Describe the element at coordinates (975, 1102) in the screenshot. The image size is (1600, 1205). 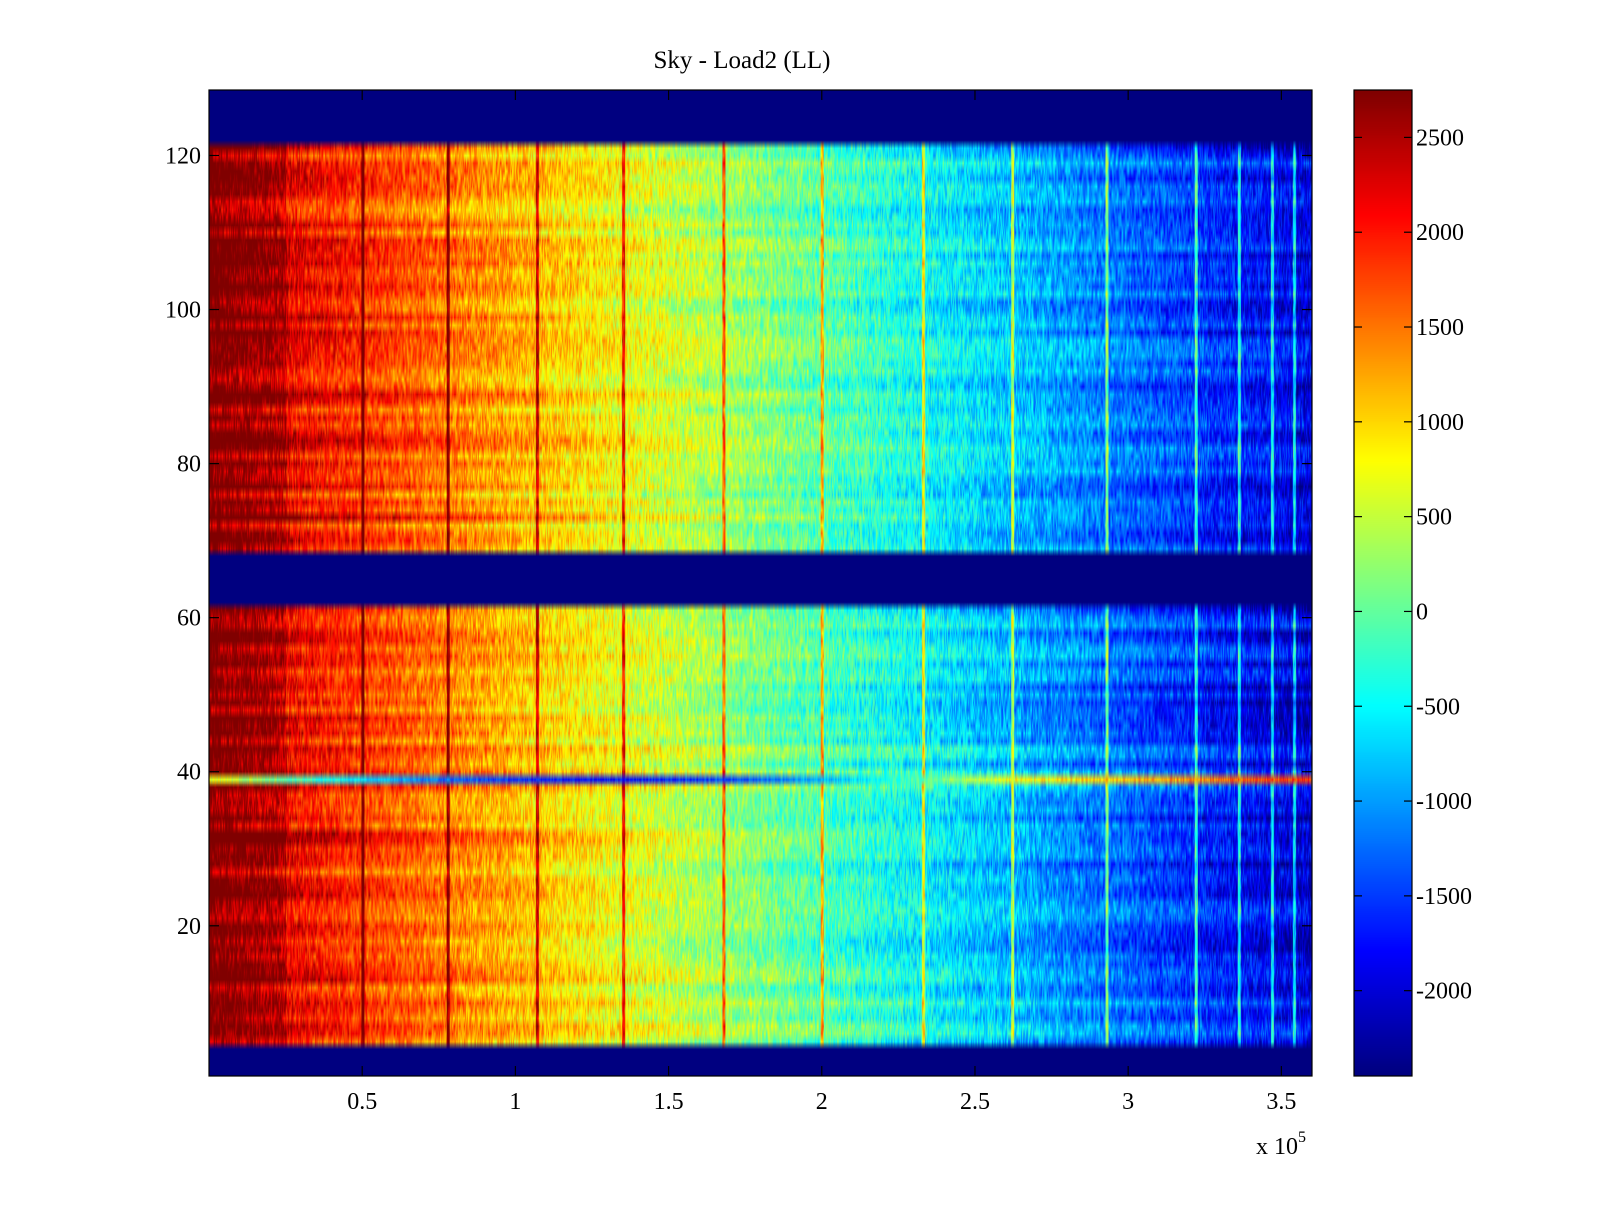
I see `x-tick-label: 2.5` at that location.